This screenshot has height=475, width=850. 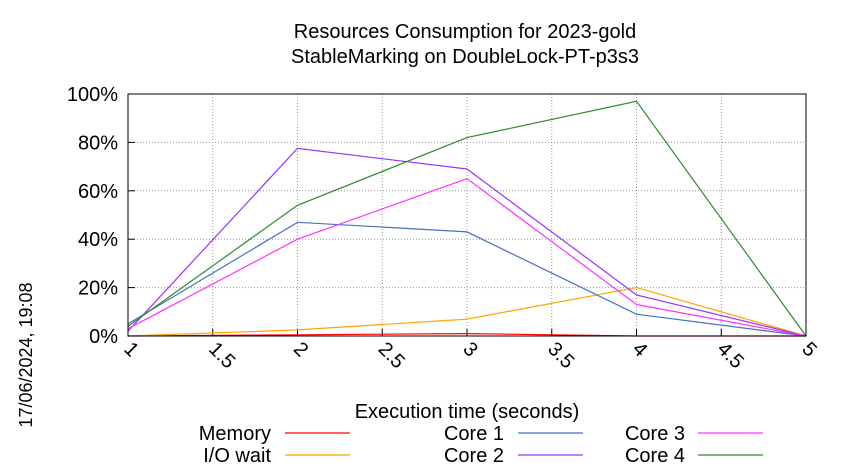 I want to click on x-tick-label: 5, so click(x=808, y=349).